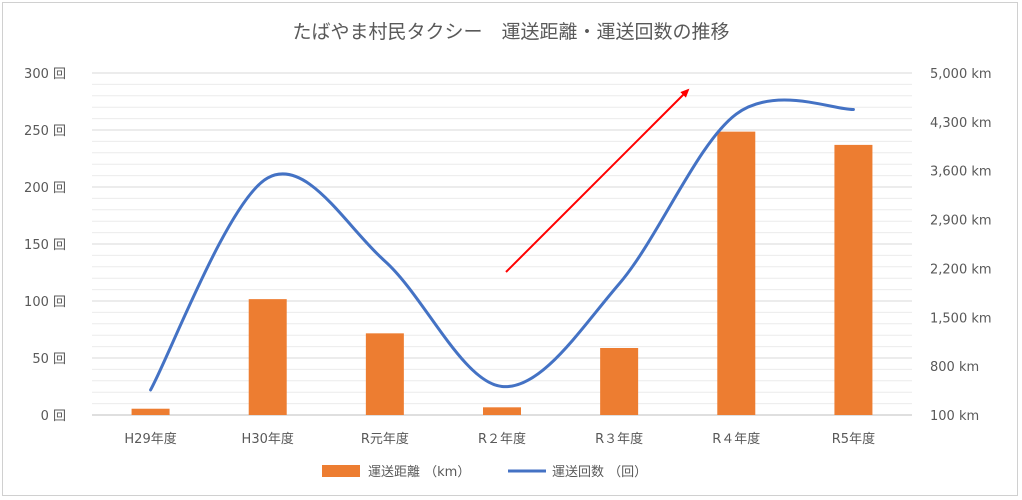 The height and width of the screenshot is (500, 1022). I want to click on left-tick-label: 0 回, so click(53, 416).